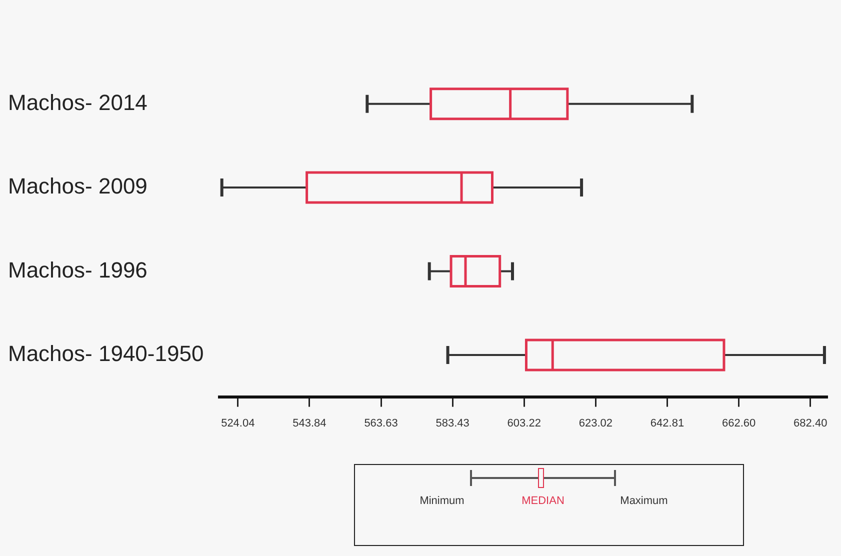 The height and width of the screenshot is (556, 841). I want to click on x-tick-label: 682.40, so click(811, 423).